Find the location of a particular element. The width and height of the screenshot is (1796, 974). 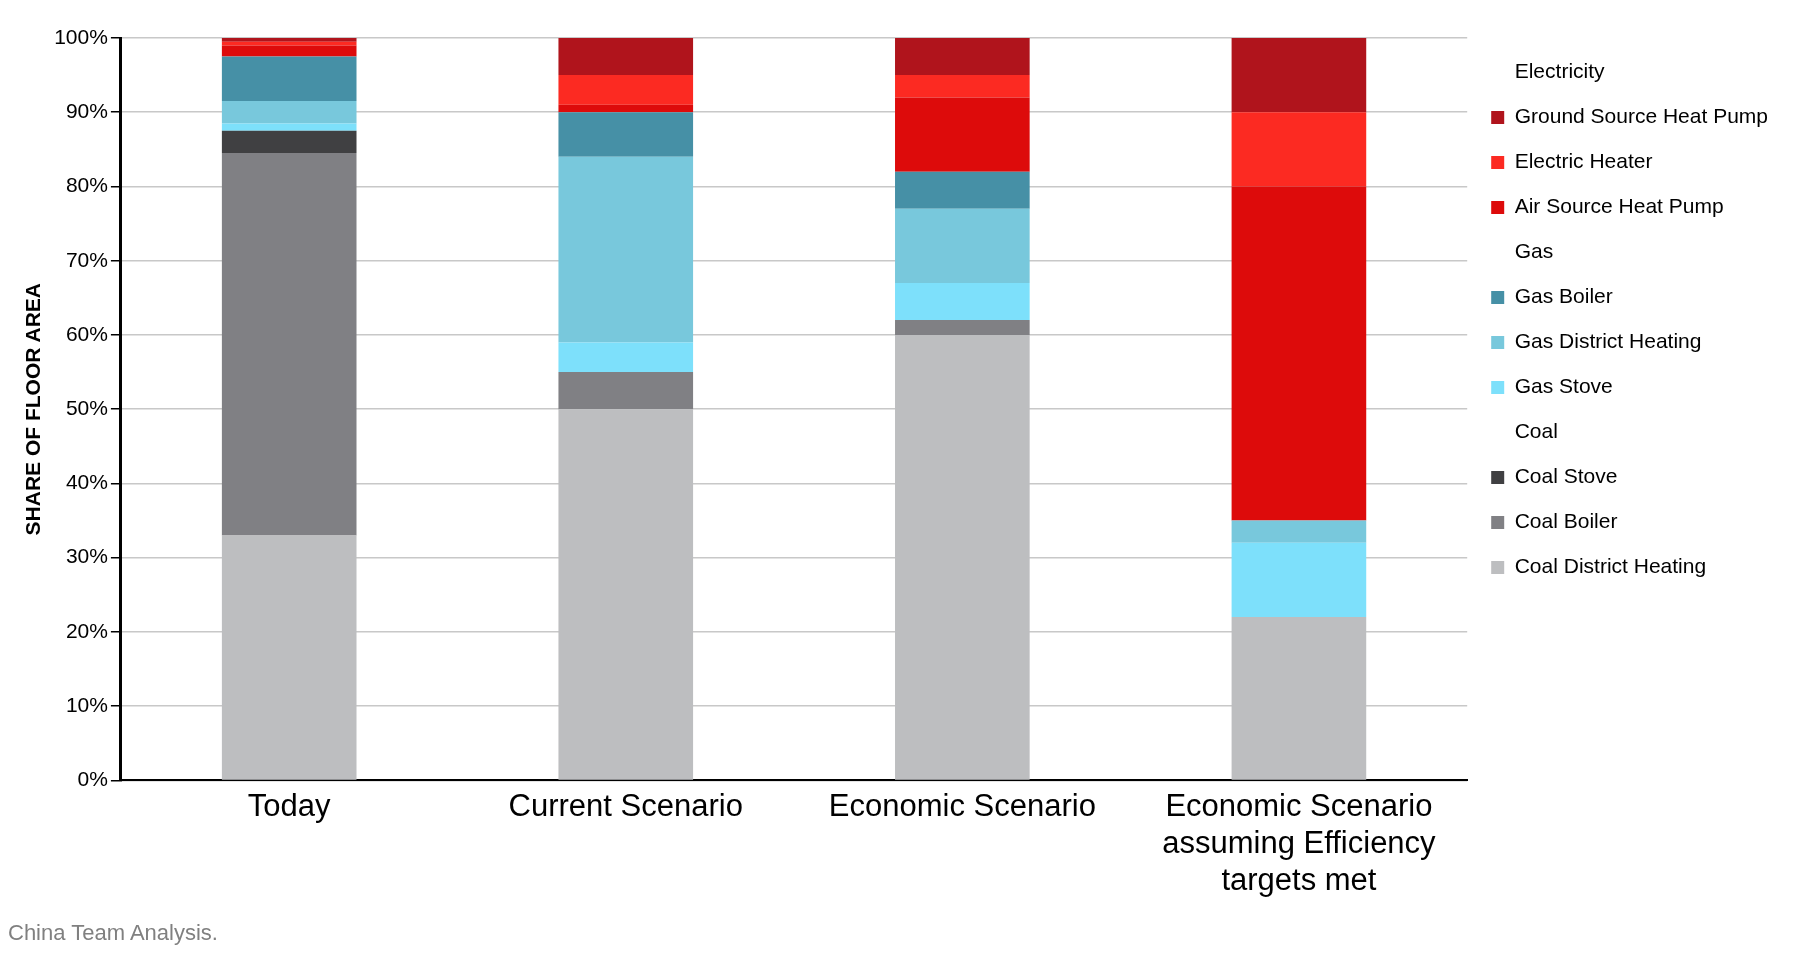

y-tick-label: 50% is located at coordinates (86, 407).